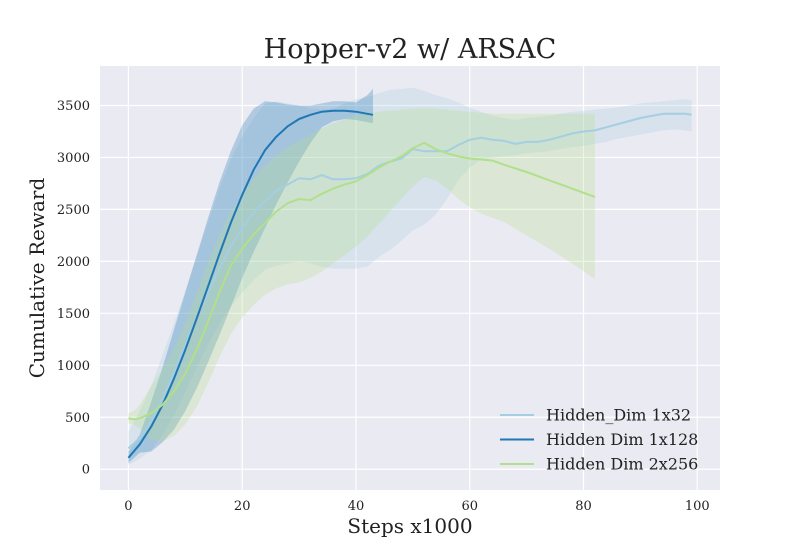  I want to click on x-tick-label: 80, so click(583, 506).